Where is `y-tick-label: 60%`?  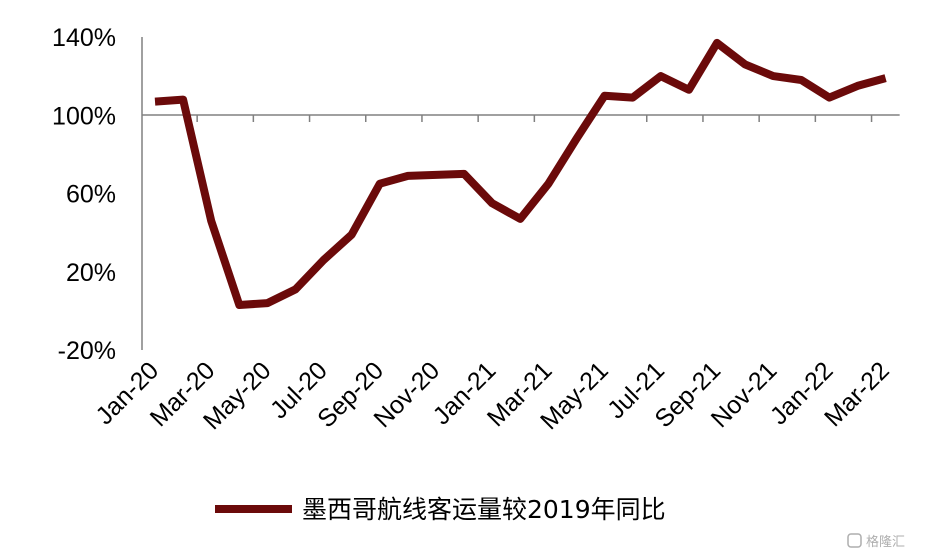
y-tick-label: 60% is located at coordinates (91, 195).